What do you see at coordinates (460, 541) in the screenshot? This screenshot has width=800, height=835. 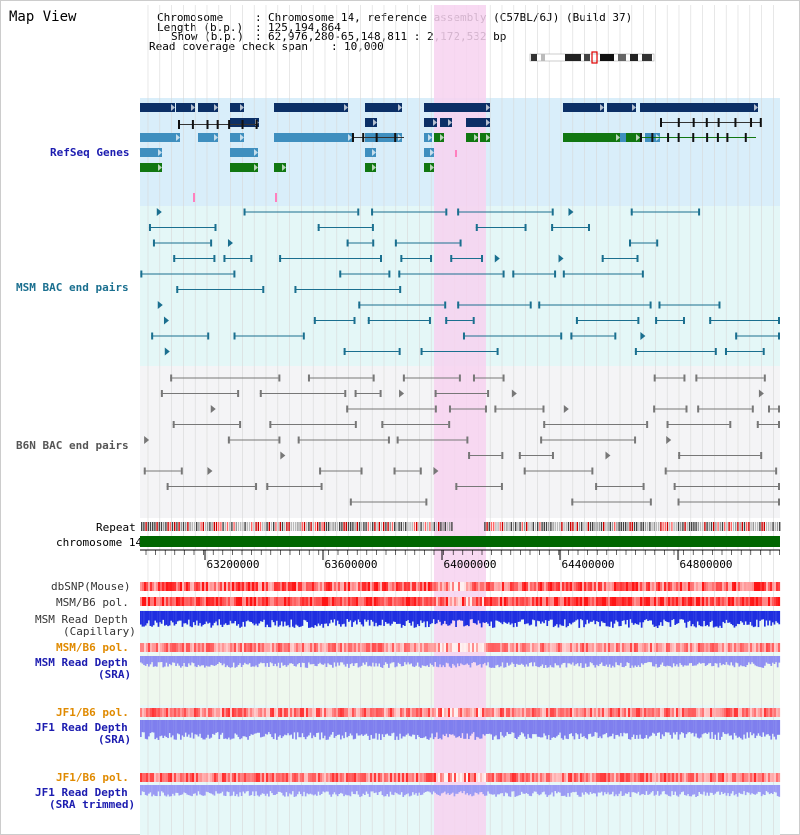 I see `chromosome-bar` at bounding box center [460, 541].